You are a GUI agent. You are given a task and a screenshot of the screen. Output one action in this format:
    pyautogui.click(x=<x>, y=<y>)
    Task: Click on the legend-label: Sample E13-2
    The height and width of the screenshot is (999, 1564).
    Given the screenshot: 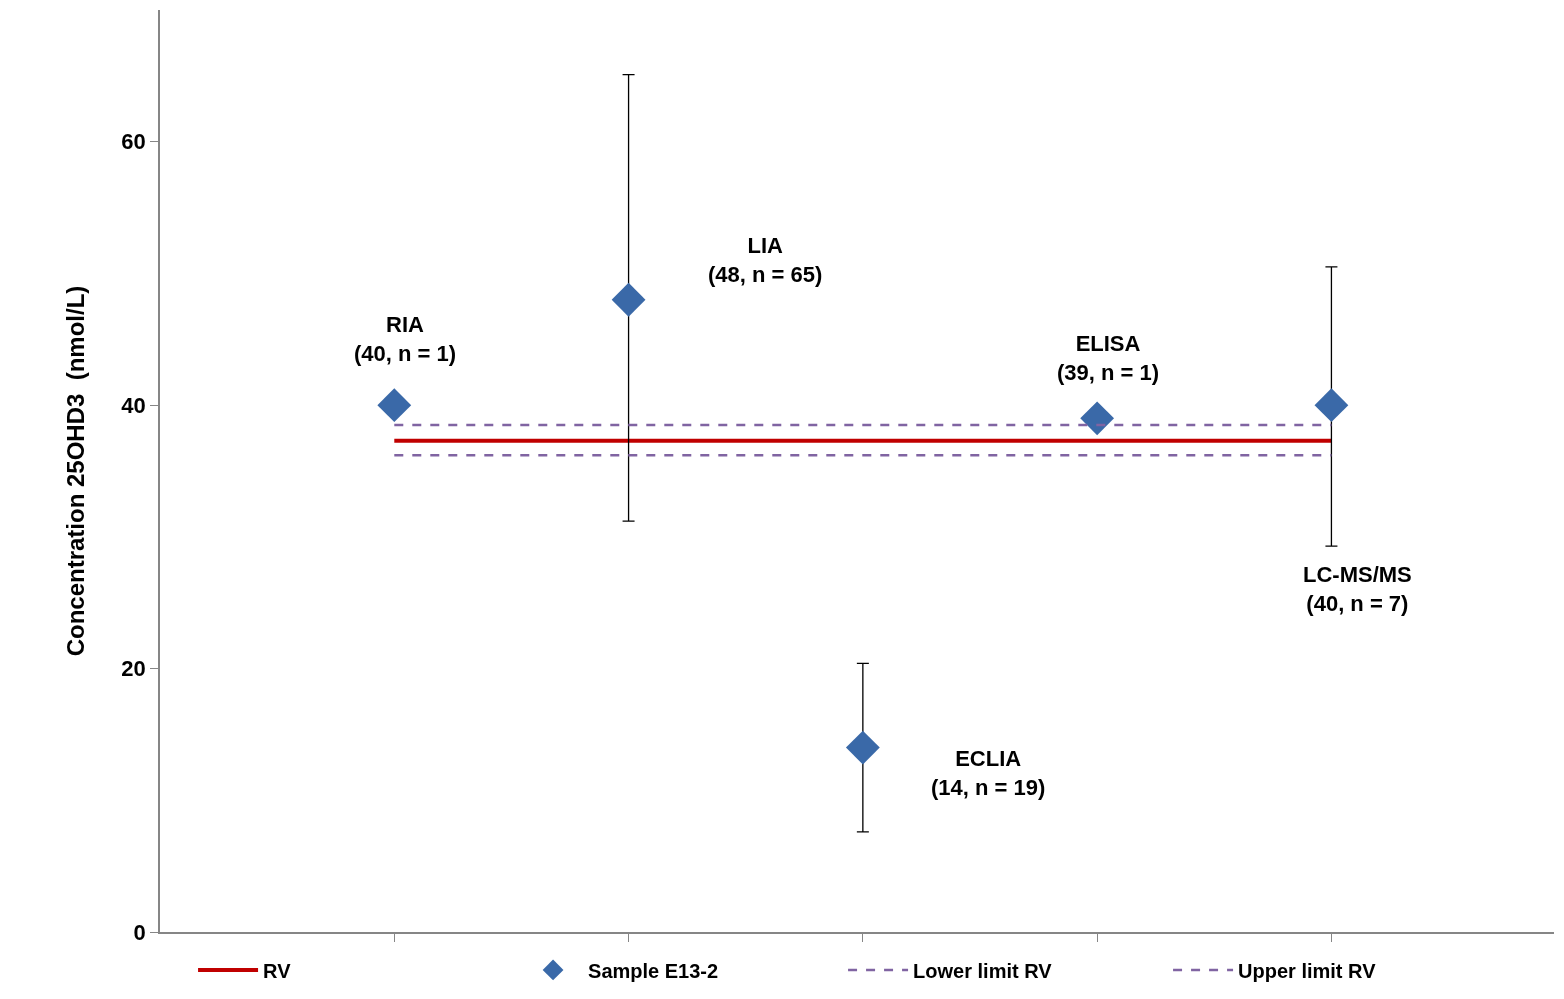 What is the action you would take?
    pyautogui.click(x=653, y=970)
    